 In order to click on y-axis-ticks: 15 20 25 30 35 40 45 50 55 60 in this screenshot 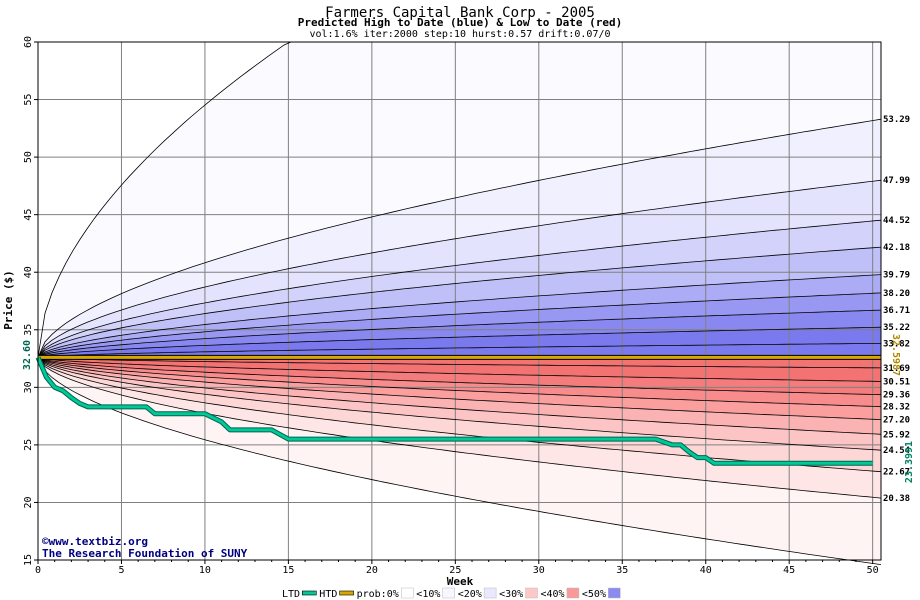, I will do `click(30, 301)`.